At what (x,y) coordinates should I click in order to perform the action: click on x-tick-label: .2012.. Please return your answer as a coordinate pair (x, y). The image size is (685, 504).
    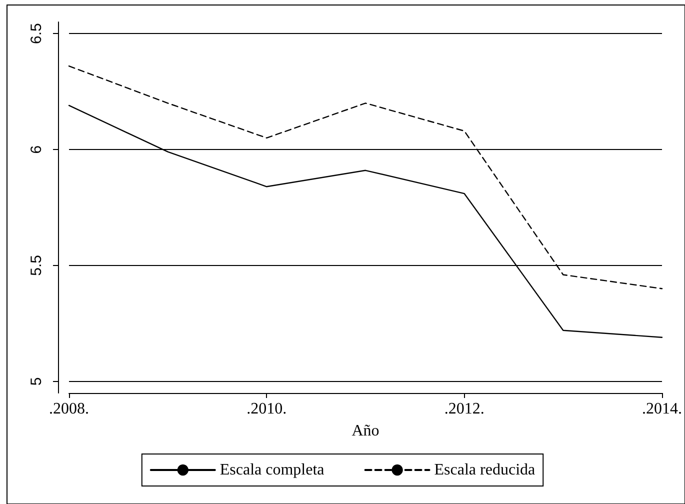
    Looking at the image, I should click on (464, 409).